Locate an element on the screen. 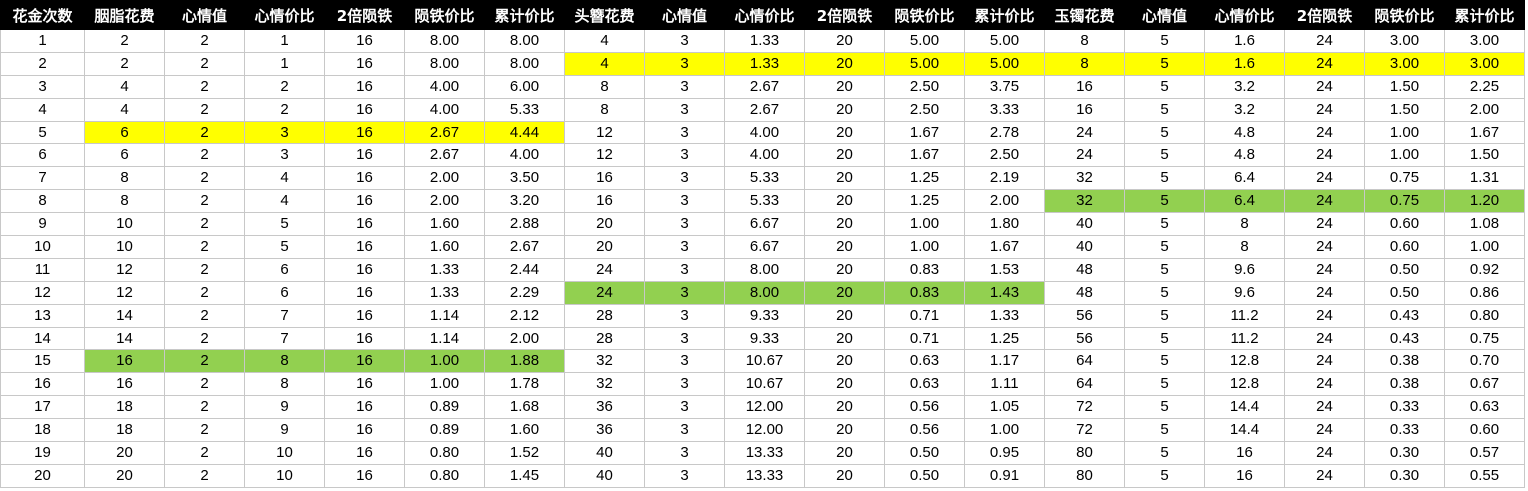 The height and width of the screenshot is (491, 1528). table-cell: 1.45 is located at coordinates (524, 475).